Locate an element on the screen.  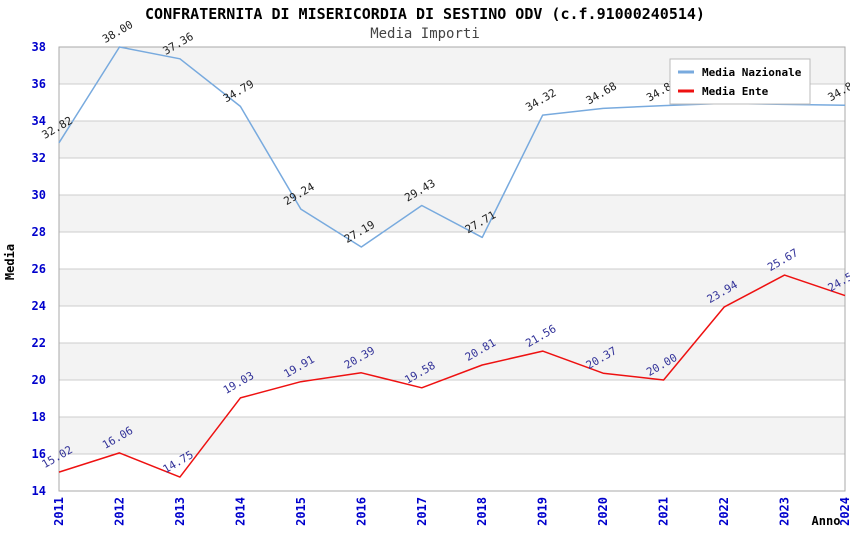
y-tick-label: 16 is located at coordinates (39, 454).